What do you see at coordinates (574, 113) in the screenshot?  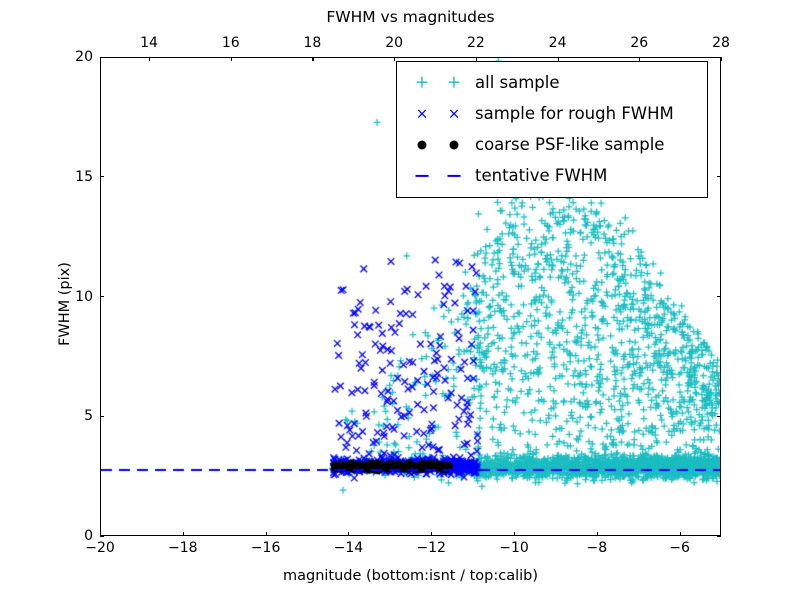 I see `legend-label-rough-fwhm: sample for rough FWHM` at bounding box center [574, 113].